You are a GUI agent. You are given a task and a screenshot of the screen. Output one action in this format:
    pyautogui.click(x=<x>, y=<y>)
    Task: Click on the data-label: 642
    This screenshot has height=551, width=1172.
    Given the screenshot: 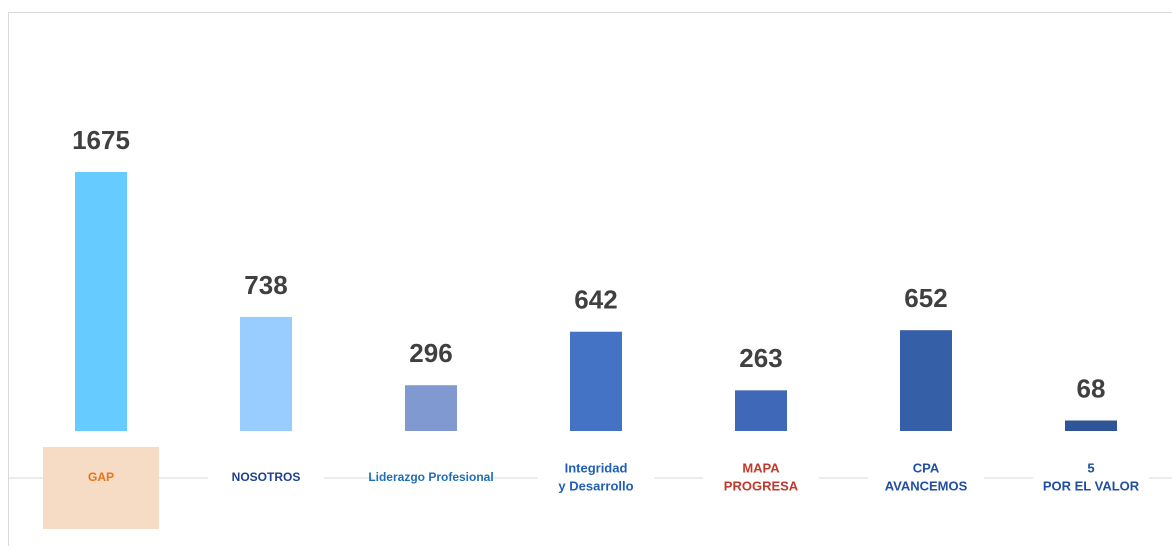 What is the action you would take?
    pyautogui.click(x=595, y=300)
    